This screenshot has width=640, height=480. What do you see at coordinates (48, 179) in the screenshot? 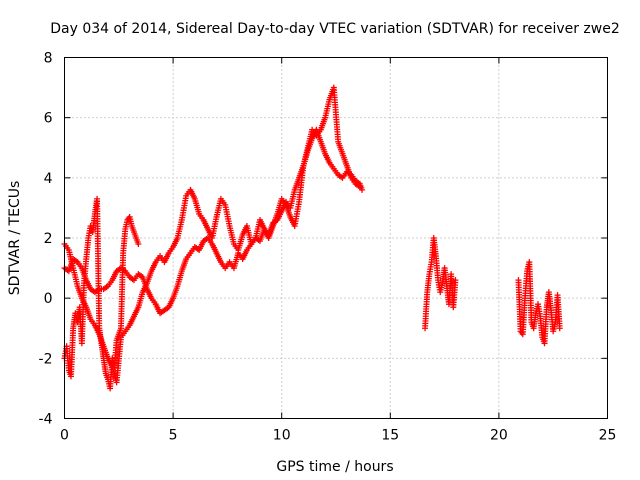
I see `y-tick-label: 4` at bounding box center [48, 179].